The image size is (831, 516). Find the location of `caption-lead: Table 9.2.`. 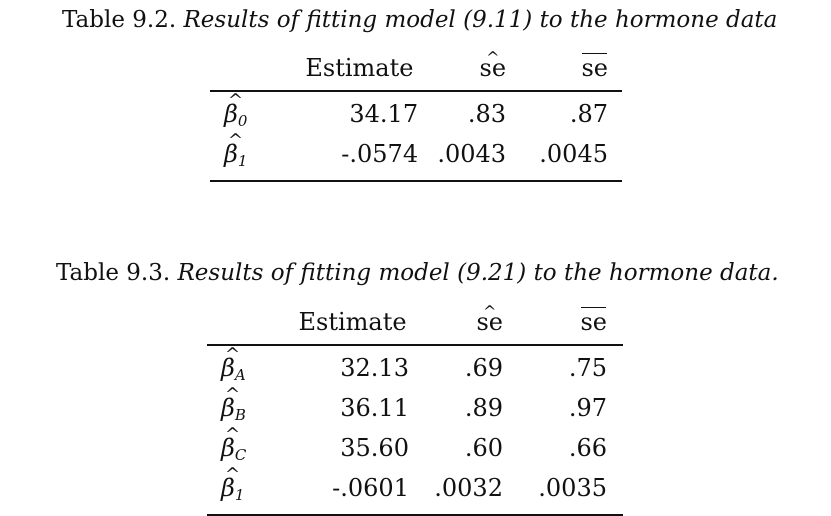

caption-lead: Table 9.2. is located at coordinates (119, 20).